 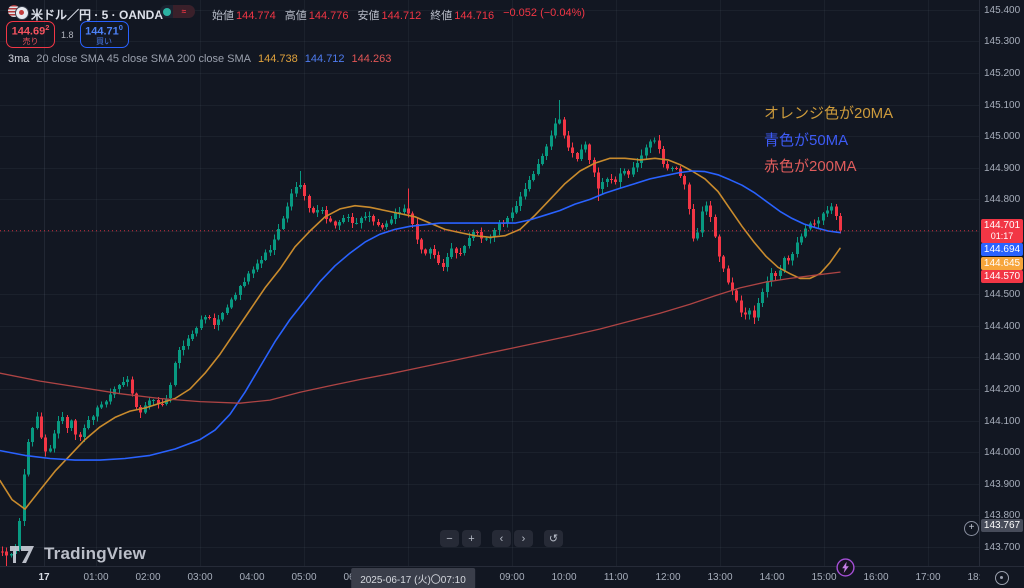 I want to click on tradingview-watermark: TradingView, so click(x=78, y=554).